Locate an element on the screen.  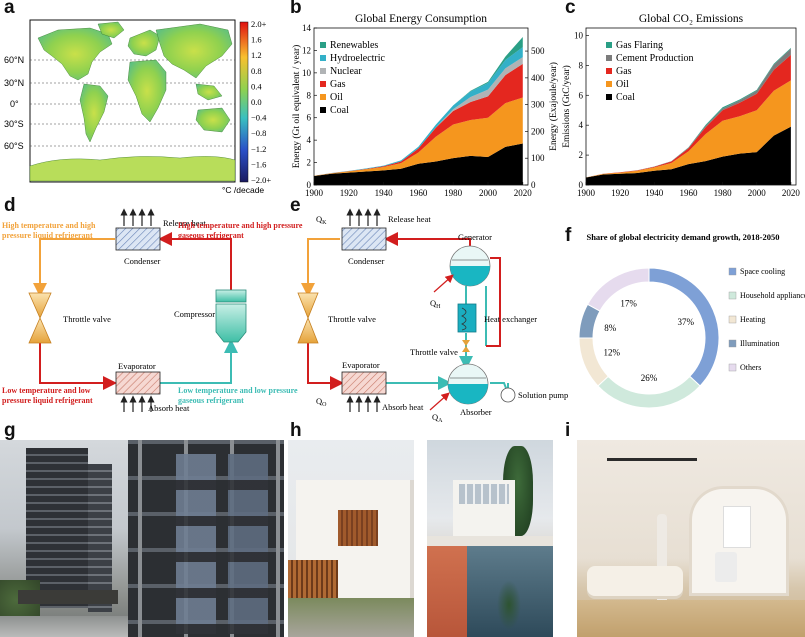
legend-entry: Space cooling is located at coordinates (762, 271).